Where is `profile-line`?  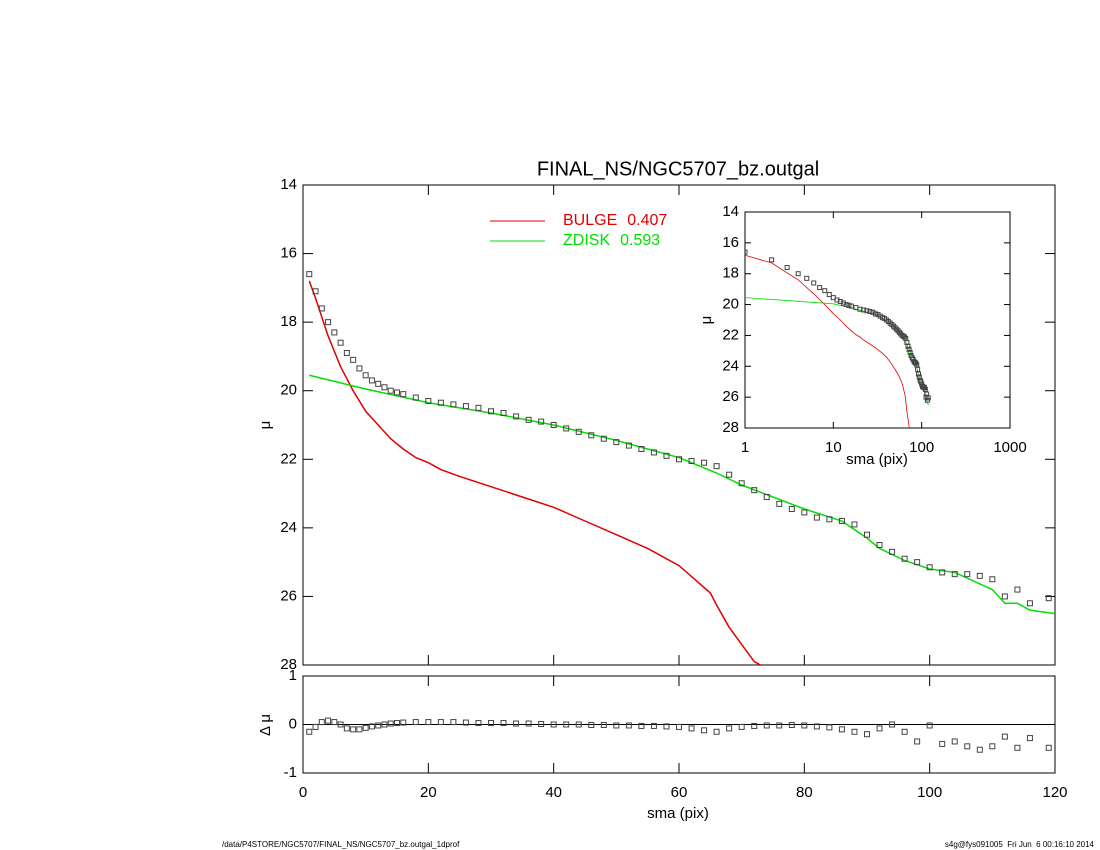
profile-line is located at coordinates (827, 341).